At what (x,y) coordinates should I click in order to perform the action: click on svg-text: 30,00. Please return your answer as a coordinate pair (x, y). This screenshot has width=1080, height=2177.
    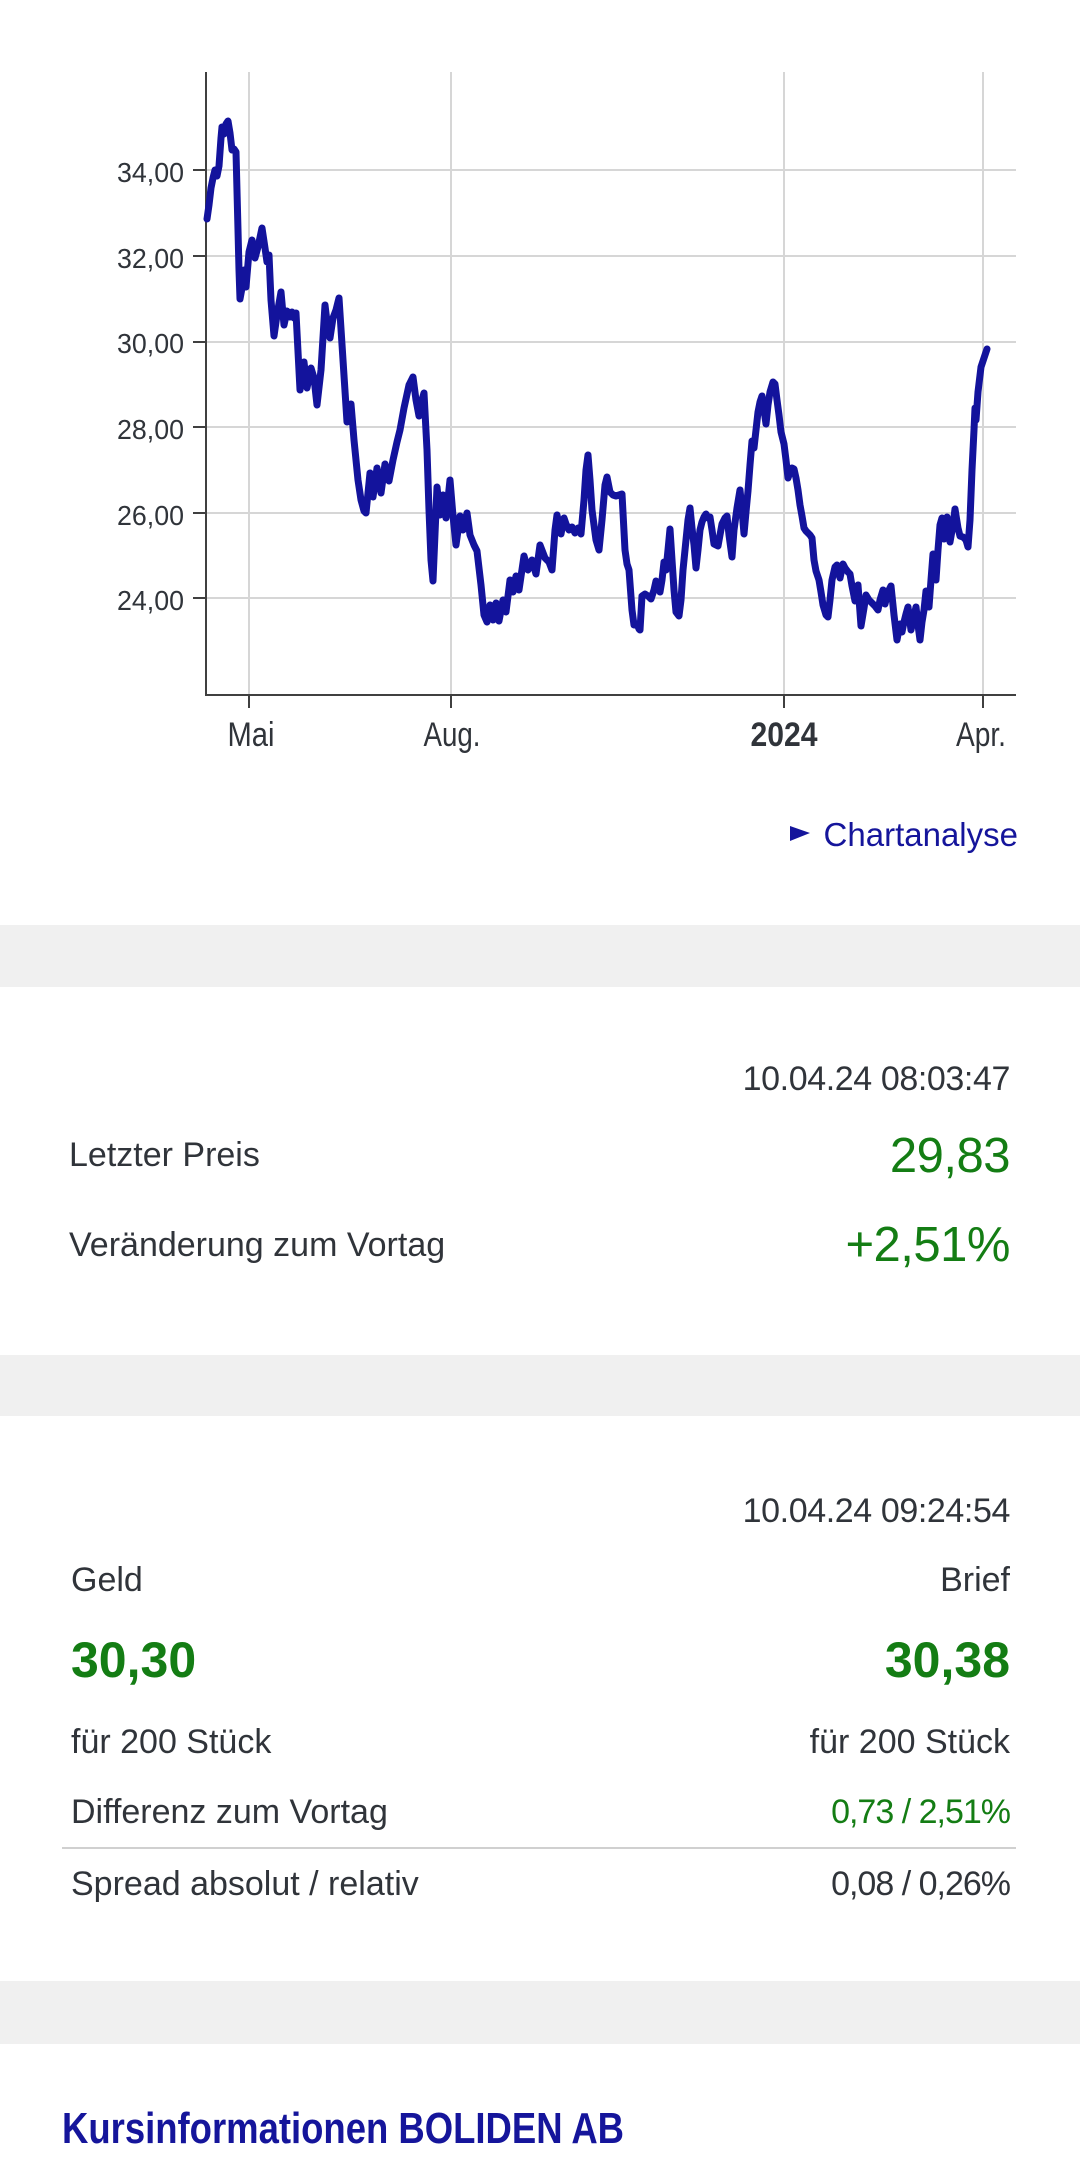
    Looking at the image, I should click on (150, 343).